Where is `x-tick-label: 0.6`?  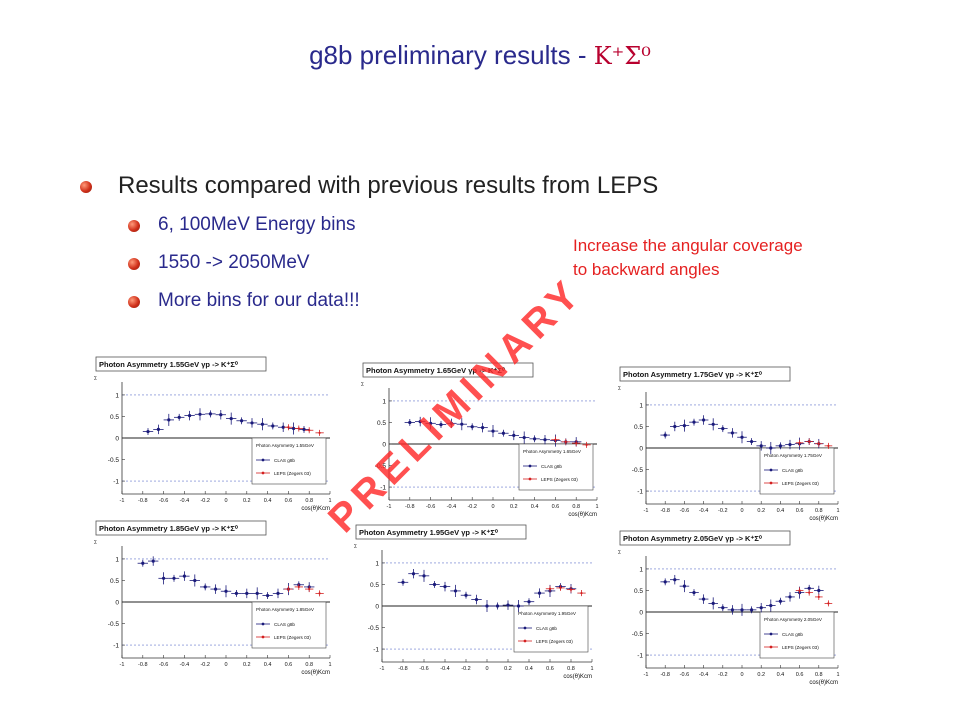 x-tick-label: 0.6 is located at coordinates (289, 665).